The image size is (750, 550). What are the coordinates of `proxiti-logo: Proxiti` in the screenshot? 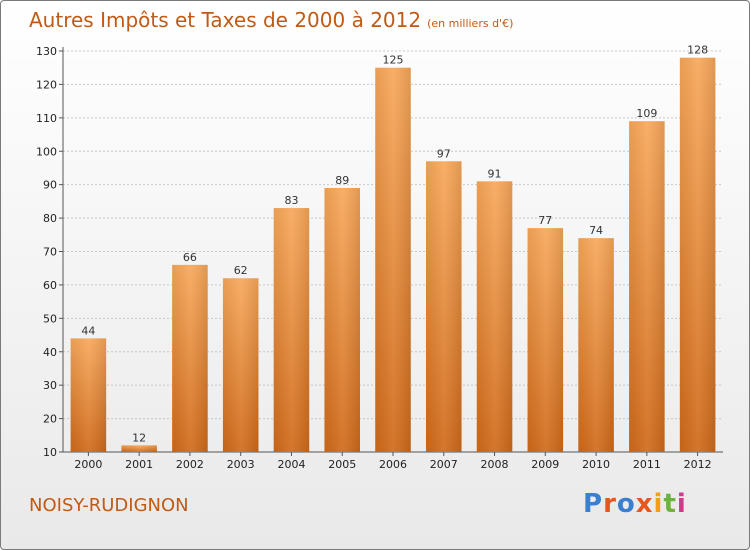 It's located at (635, 504).